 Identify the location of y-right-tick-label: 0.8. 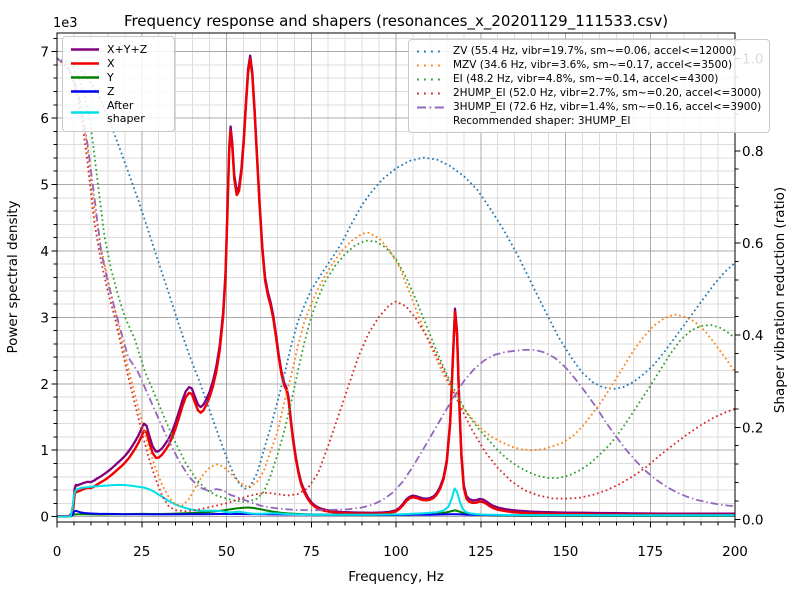
(752, 152).